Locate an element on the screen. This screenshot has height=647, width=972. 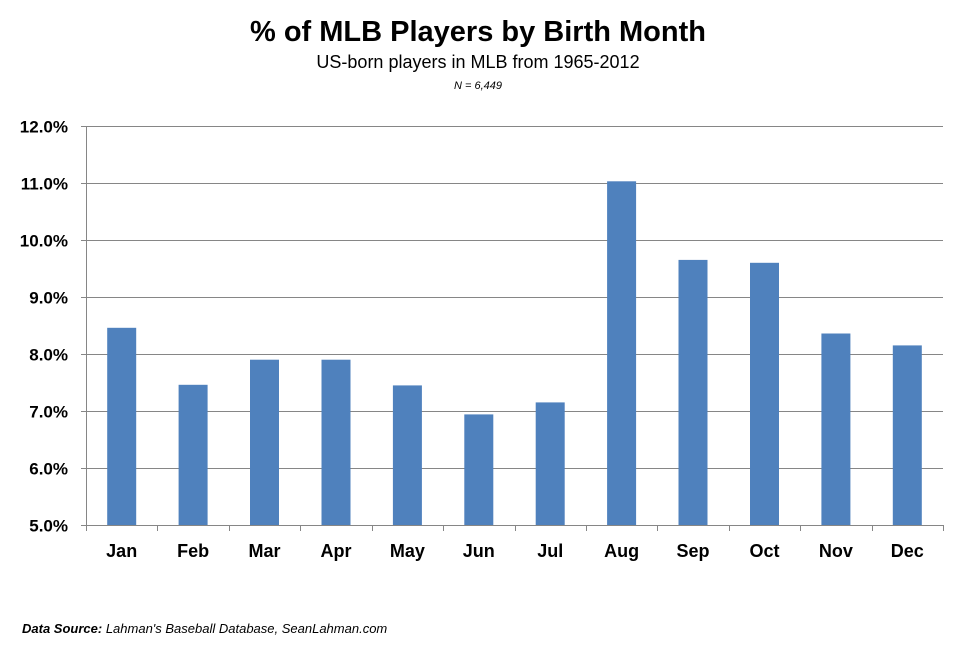
x-tick-labels: Jan Feb Mar Apr May Jun Jul Aug Sep Oct Nov Dec is located at coordinates (515, 551).